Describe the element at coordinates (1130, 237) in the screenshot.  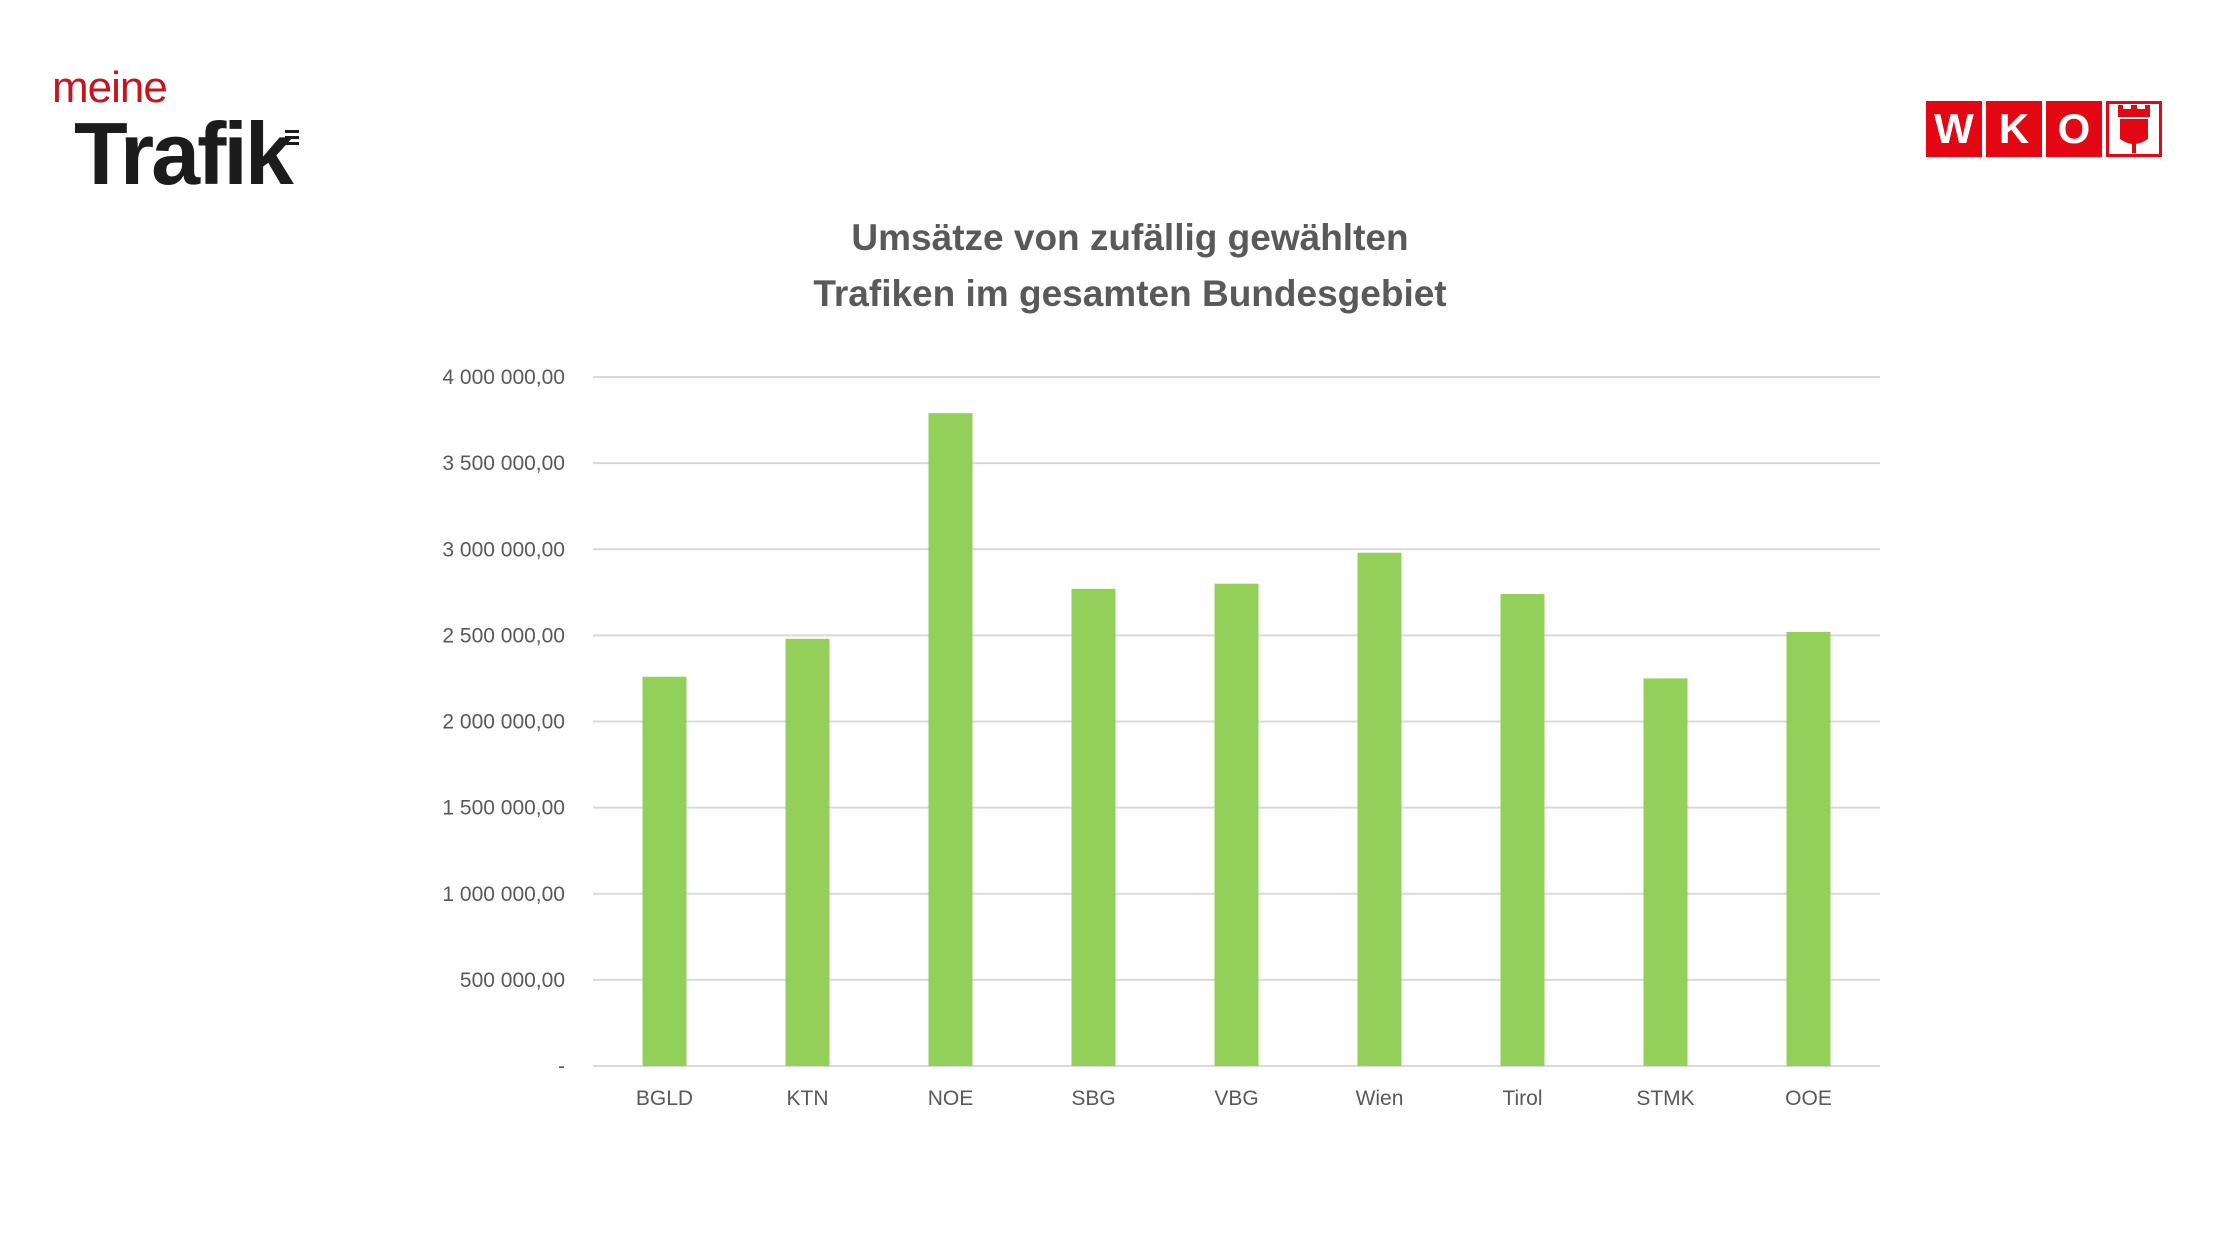
I see `chart-title-line-1: Umsätze von zufällig gewählten` at that location.